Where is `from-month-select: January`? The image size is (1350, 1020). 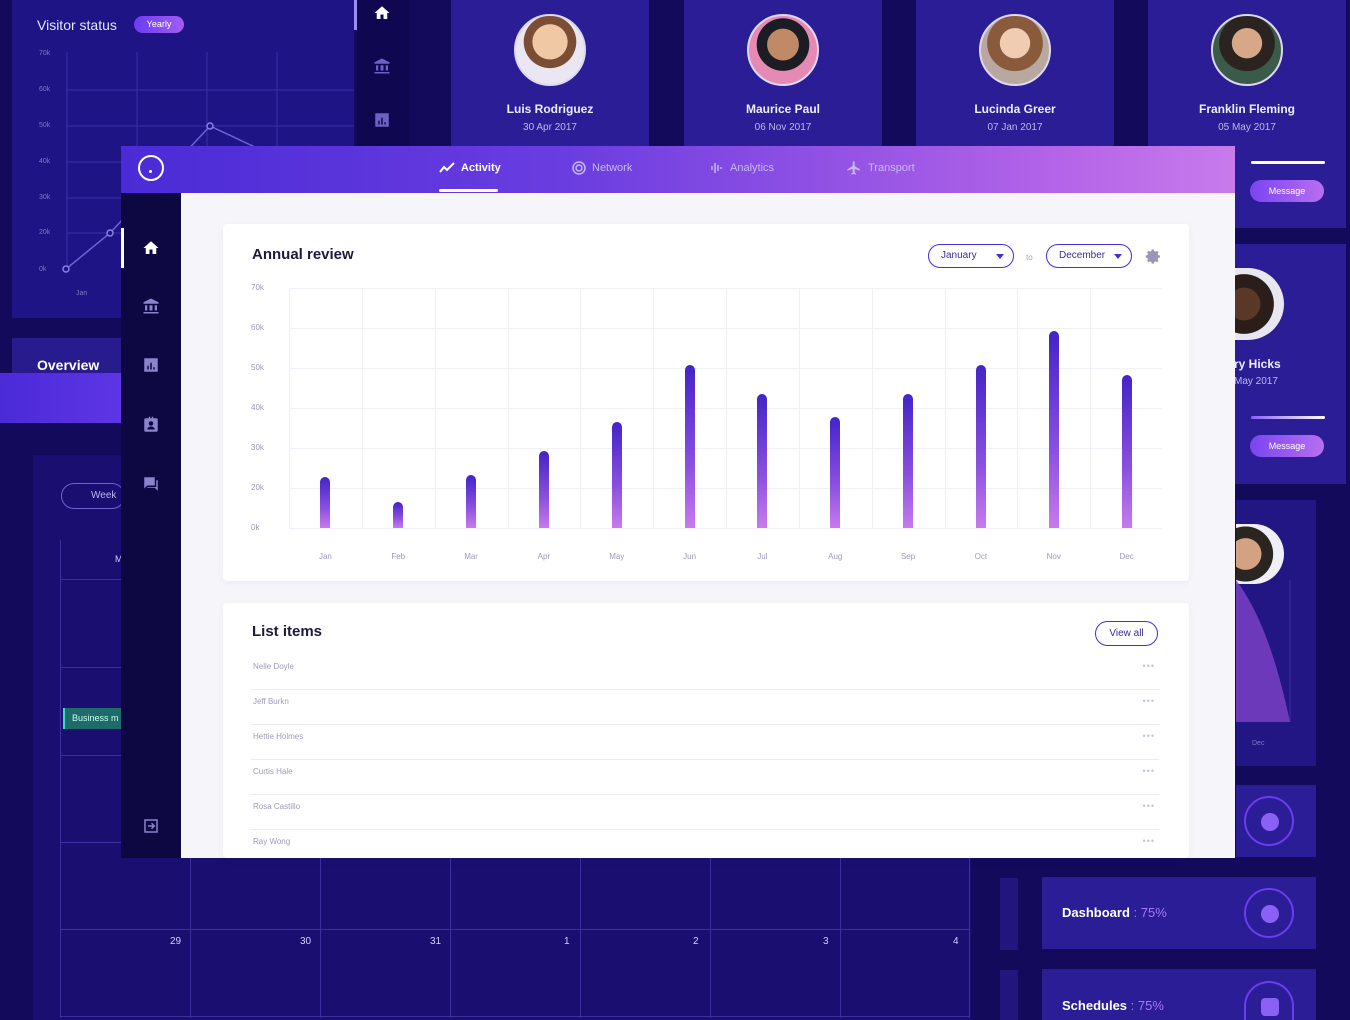 from-month-select: January is located at coordinates (971, 256).